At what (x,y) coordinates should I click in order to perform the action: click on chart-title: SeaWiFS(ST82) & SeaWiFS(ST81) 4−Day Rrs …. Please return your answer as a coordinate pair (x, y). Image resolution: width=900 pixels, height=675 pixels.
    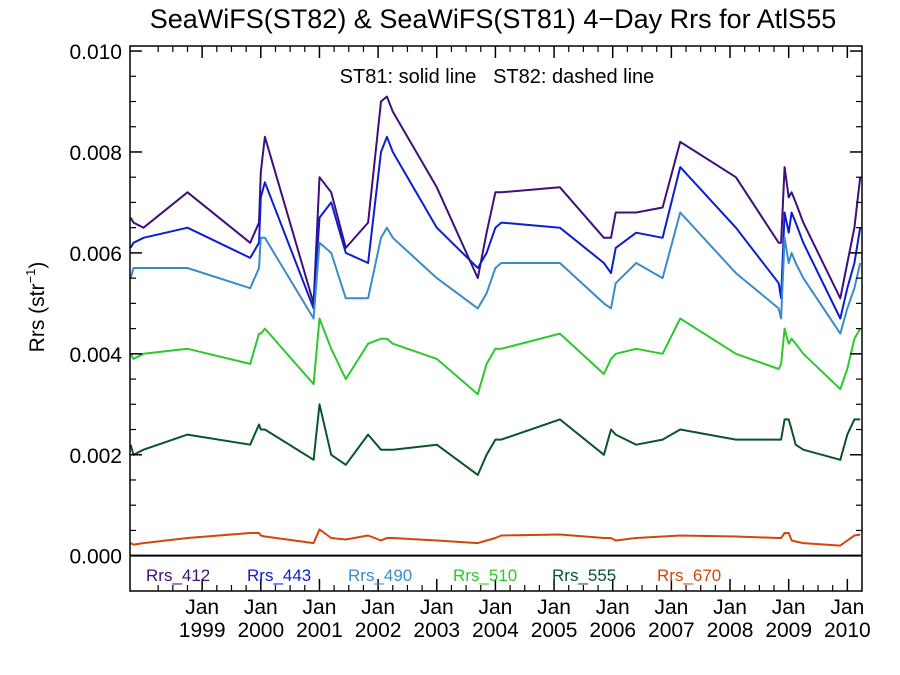
    Looking at the image, I should click on (493, 19).